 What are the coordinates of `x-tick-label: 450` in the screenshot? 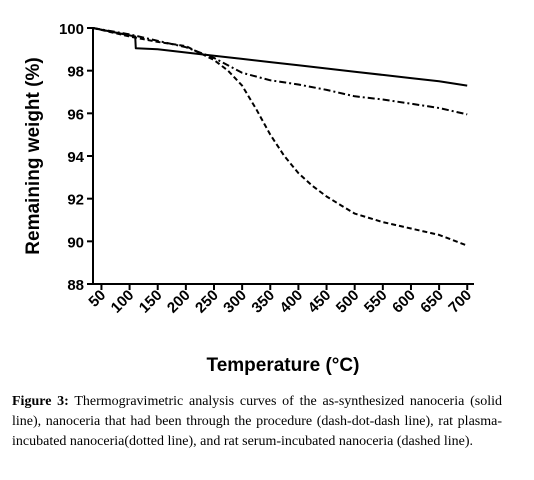 It's located at (320, 302).